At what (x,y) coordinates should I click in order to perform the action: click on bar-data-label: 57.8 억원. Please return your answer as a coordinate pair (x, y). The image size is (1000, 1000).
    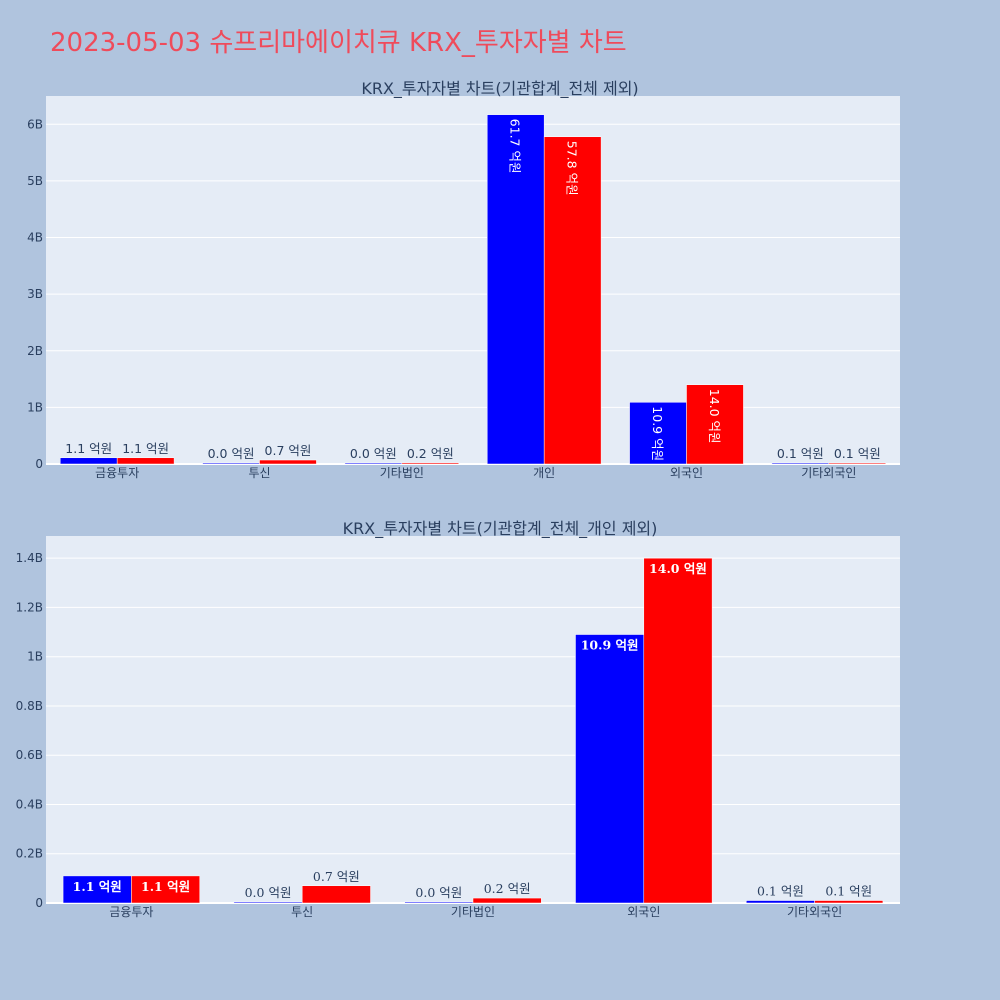
    Looking at the image, I should click on (572, 168).